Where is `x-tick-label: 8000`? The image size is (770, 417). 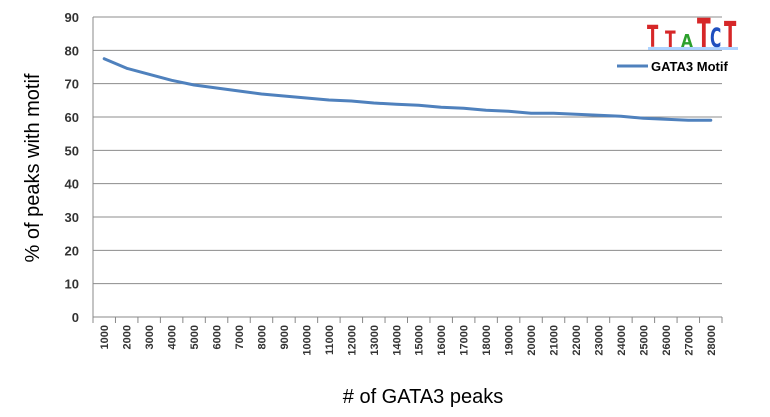
x-tick-label: 8000 is located at coordinates (262, 337).